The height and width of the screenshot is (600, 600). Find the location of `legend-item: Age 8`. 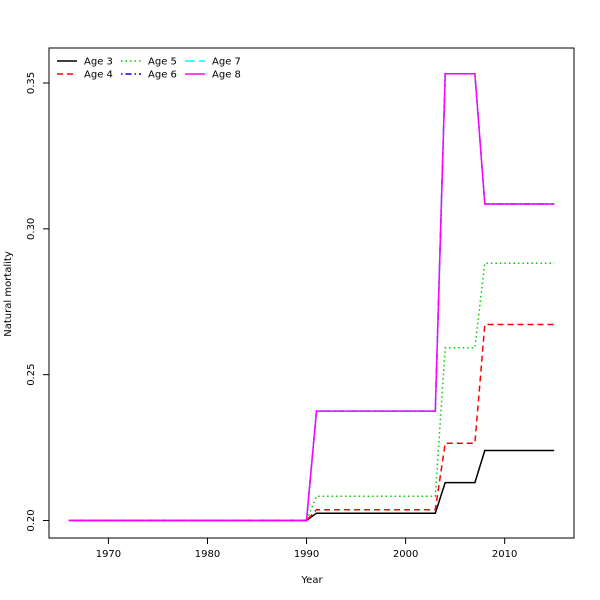

legend-item: Age 8 is located at coordinates (213, 75).